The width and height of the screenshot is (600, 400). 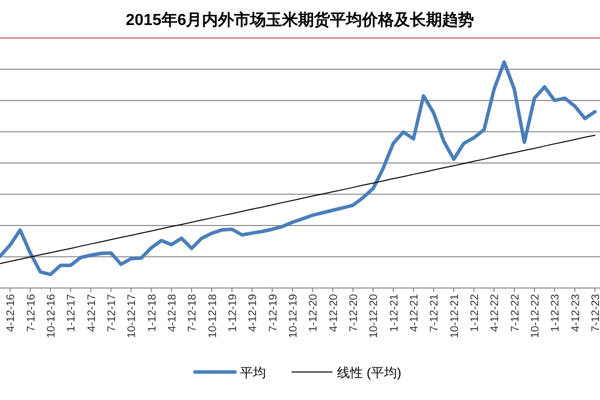 What do you see at coordinates (92, 313) in the screenshot?
I see `x-tick-label: 4-12-17` at bounding box center [92, 313].